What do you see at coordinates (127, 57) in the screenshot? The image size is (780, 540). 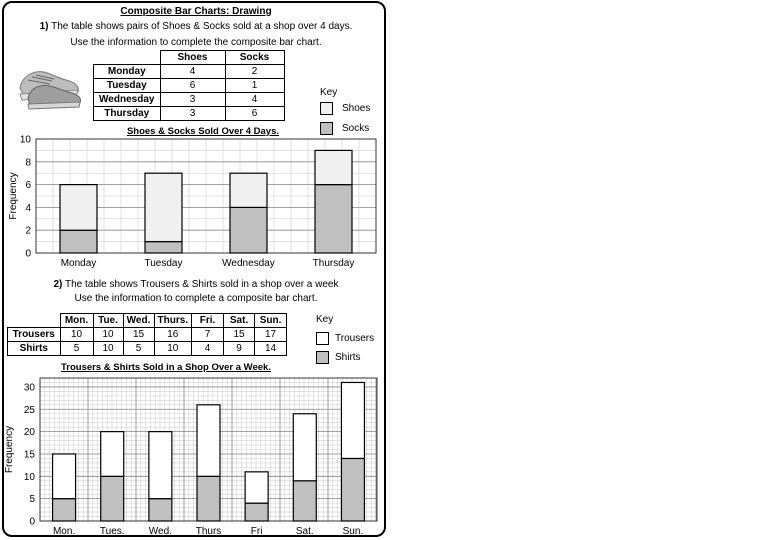 I see `table-corner` at bounding box center [127, 57].